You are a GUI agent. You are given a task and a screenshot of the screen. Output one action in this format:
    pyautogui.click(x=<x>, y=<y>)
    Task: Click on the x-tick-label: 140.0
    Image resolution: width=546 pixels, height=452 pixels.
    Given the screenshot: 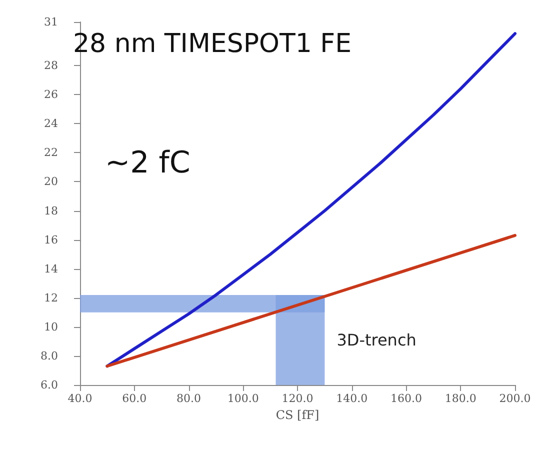 What is the action you would take?
    pyautogui.click(x=352, y=398)
    